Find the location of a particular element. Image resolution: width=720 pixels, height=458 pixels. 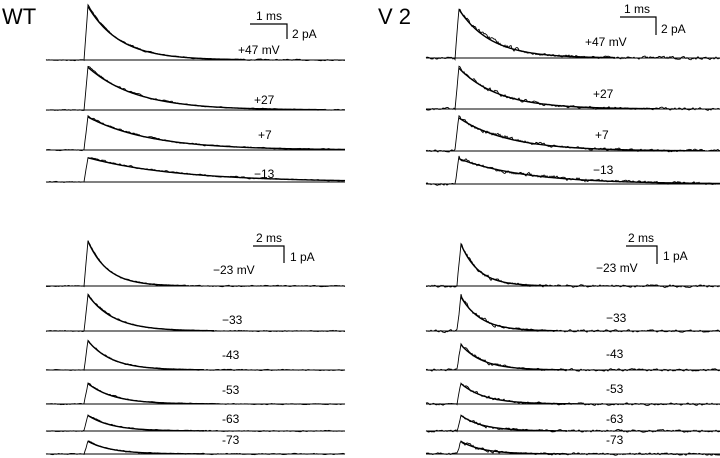

wt-top-group: 1 ms 2 pA +47 mV +27 +7 −13 is located at coordinates (277, 95).